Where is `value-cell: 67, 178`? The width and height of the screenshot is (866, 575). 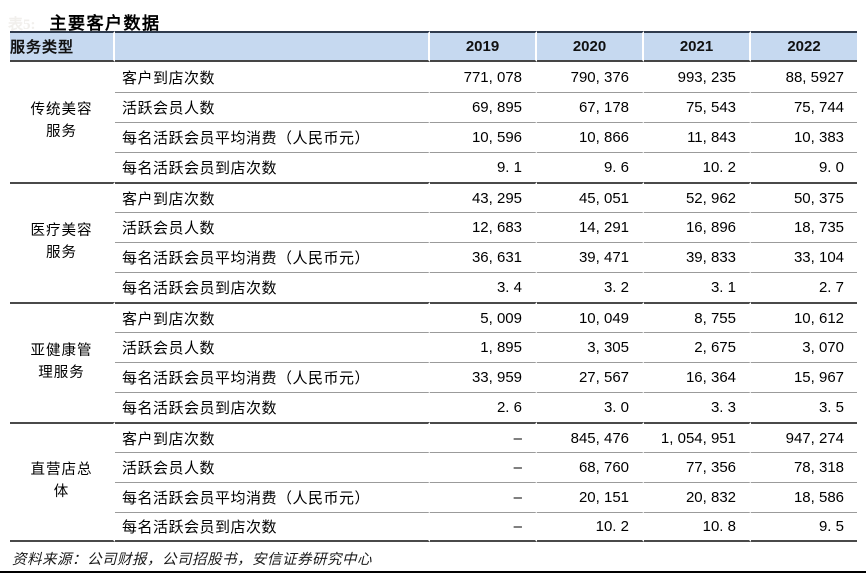
value-cell: 67, 178 is located at coordinates (590, 107).